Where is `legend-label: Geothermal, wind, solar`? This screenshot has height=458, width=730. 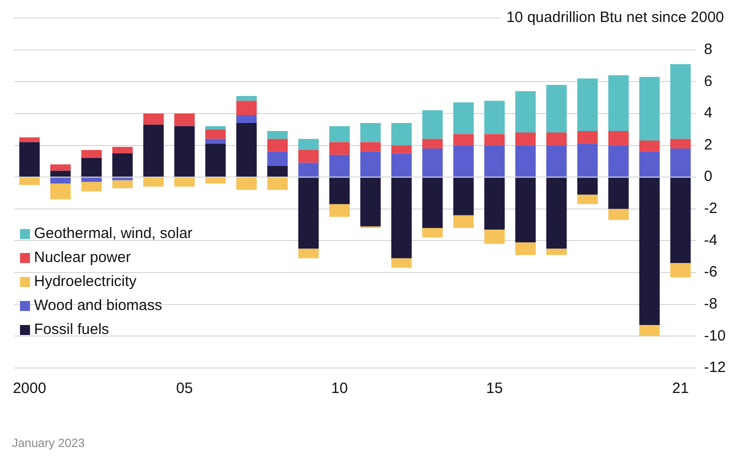 legend-label: Geothermal, wind, solar is located at coordinates (113, 234).